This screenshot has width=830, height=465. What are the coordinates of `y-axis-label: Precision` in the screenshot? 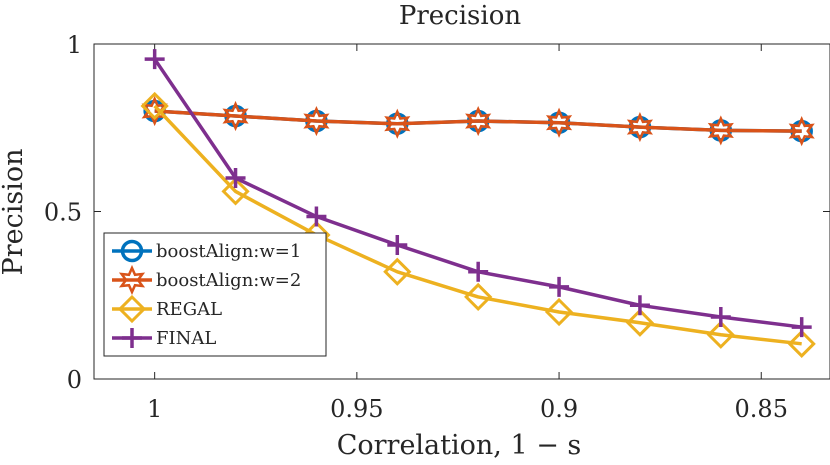 It's located at (14, 212).